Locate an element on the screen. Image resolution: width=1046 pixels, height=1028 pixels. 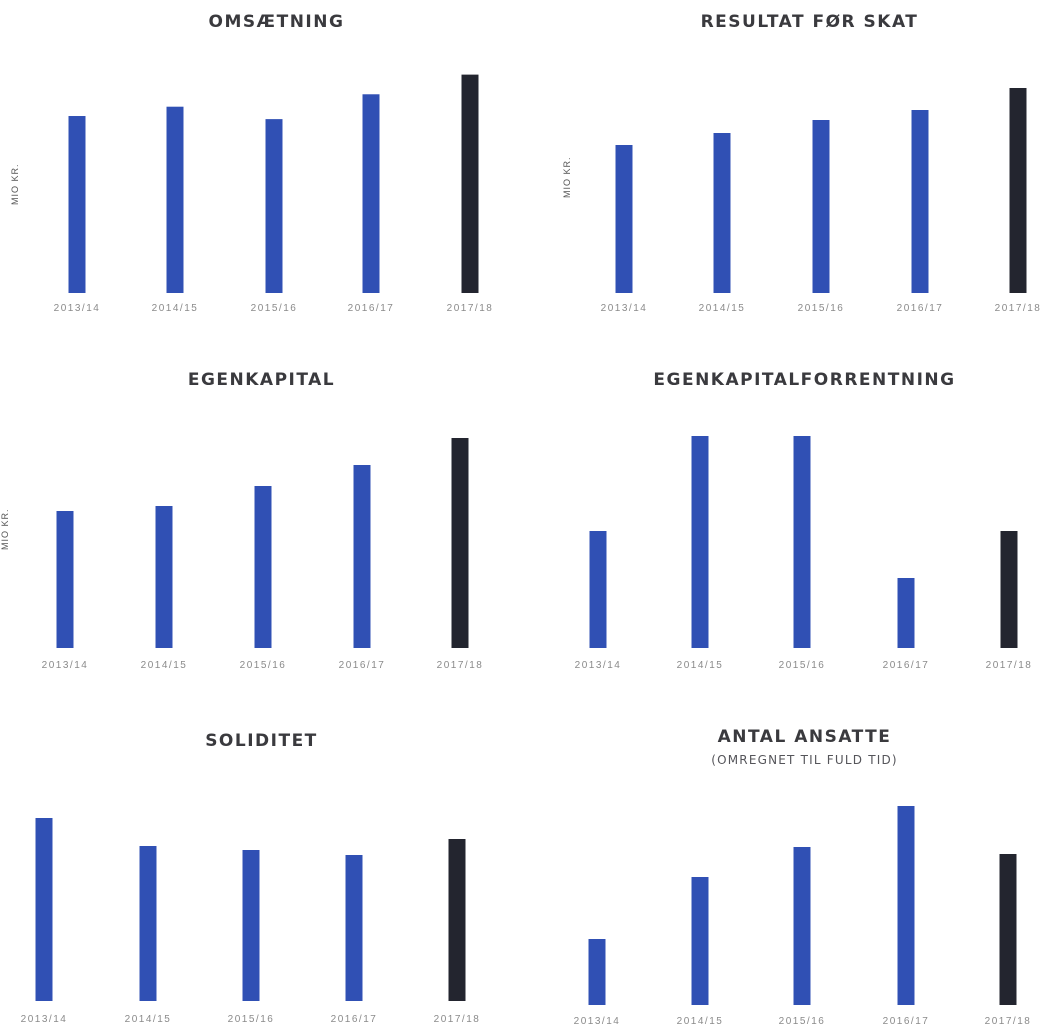
chart-title: OMSÆTNING is located at coordinates (276, 22).